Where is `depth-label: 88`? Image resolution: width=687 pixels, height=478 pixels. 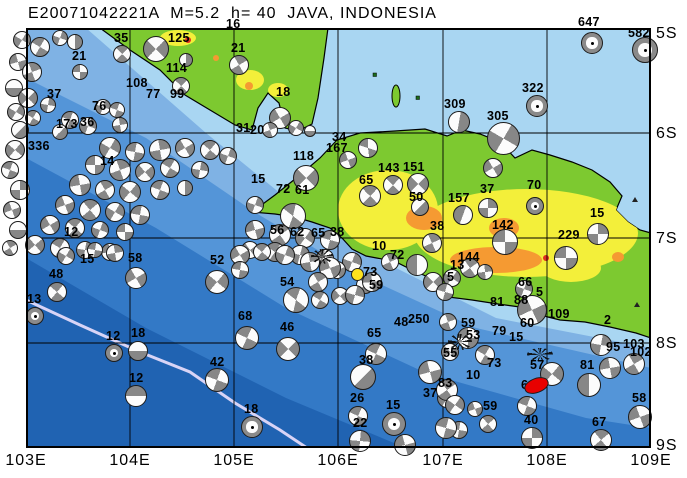 depth-label: 88 is located at coordinates (521, 300).